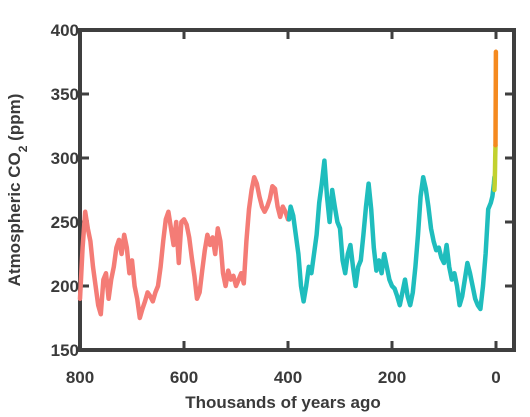 Image resolution: width=530 pixels, height=417 pixels. Describe the element at coordinates (65, 30) in the screenshot. I see `y-tick-label-400: 400` at that location.